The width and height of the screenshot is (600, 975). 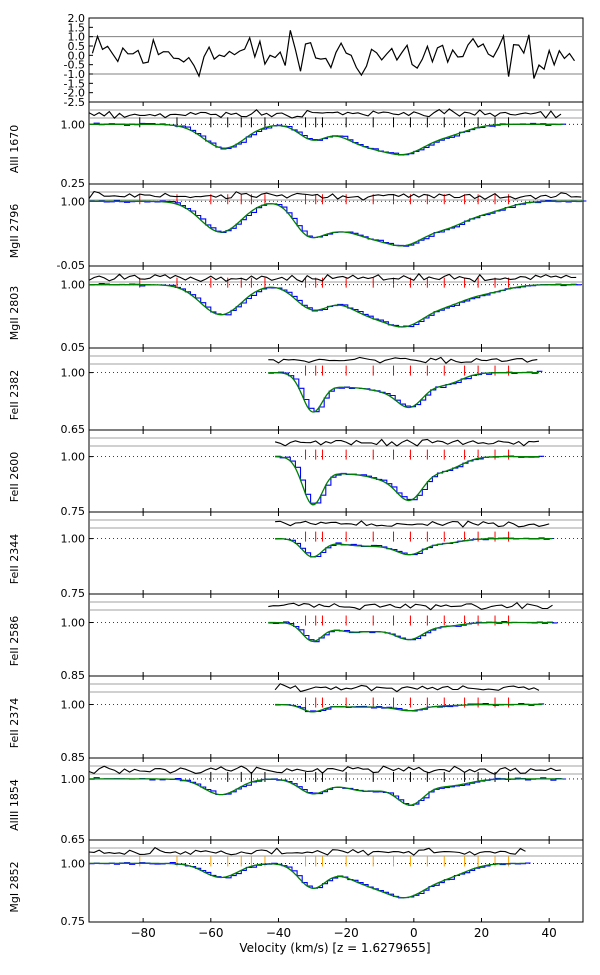 What do you see at coordinates (14, 886) in the screenshot?
I see `panel-label: MgI 2852` at bounding box center [14, 886].